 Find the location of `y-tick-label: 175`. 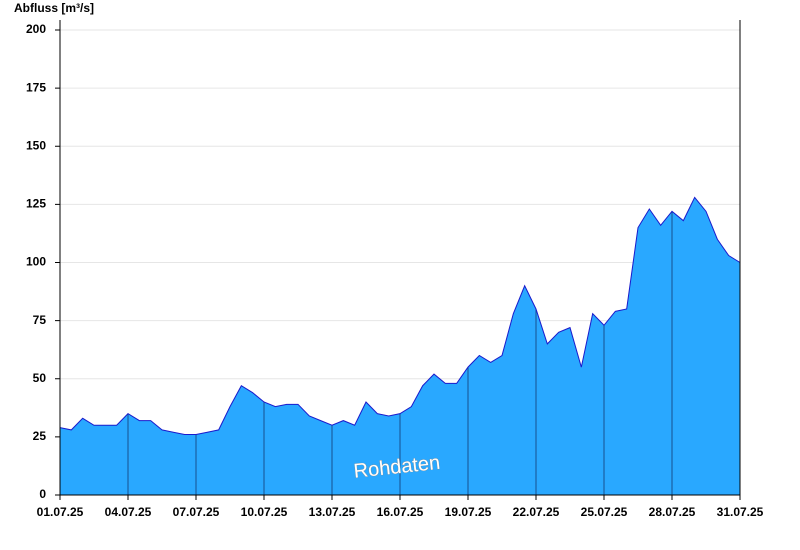

y-tick-label: 175 is located at coordinates (36, 87).